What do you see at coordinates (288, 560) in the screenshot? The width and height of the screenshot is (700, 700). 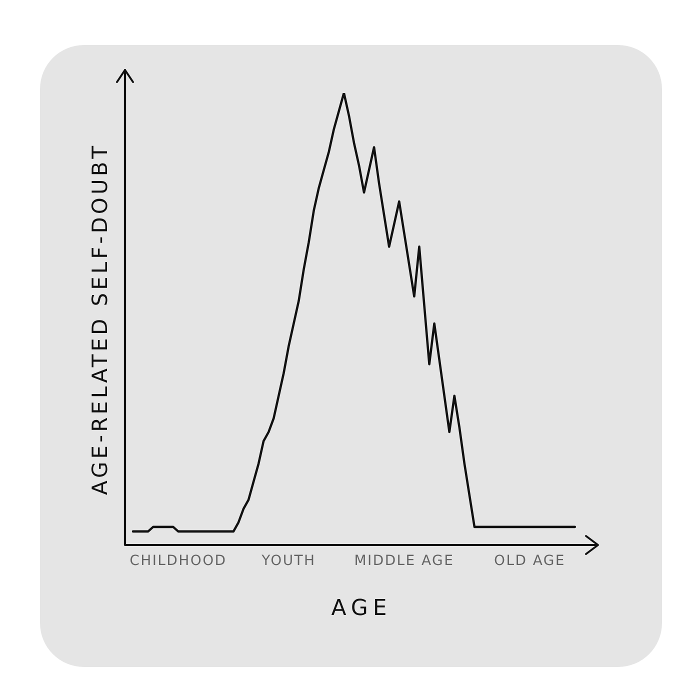 I see `x-tick-label: YOUTH` at bounding box center [288, 560].